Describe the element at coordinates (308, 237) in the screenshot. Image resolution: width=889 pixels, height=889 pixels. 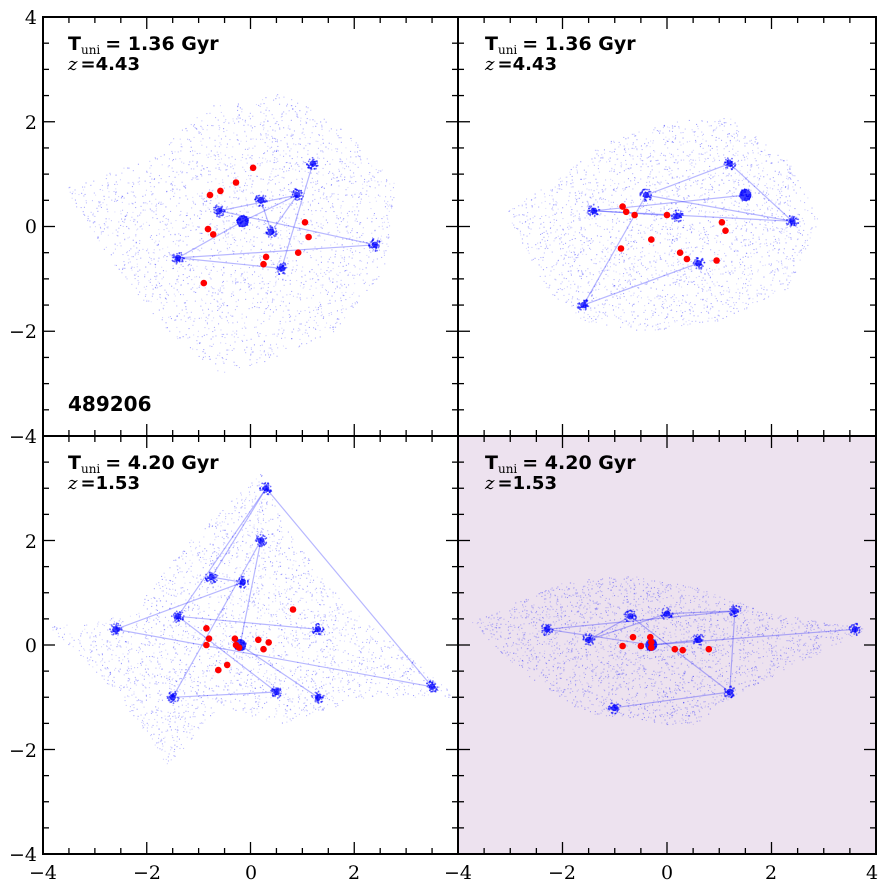
I see `red-point` at that location.